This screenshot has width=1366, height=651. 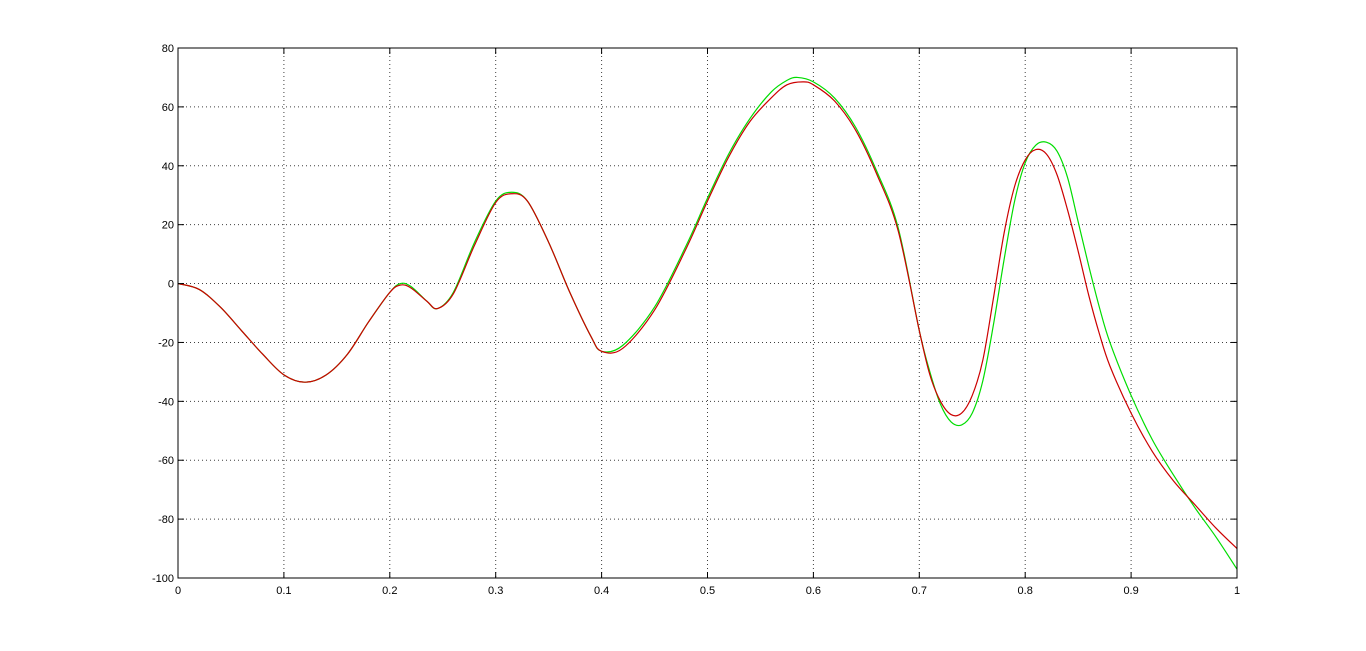 What do you see at coordinates (168, 226) in the screenshot?
I see `y-tick-label: 20` at bounding box center [168, 226].